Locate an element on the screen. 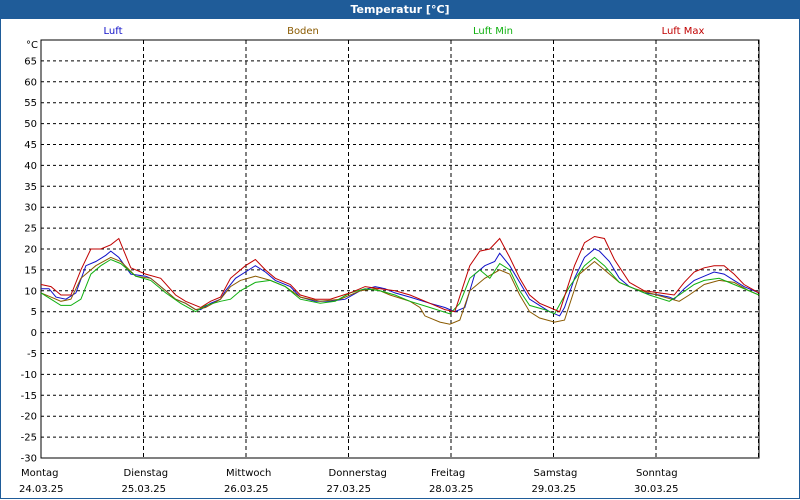 Image resolution: width=800 pixels, height=500 pixels. x-tick-weekday: Mittwoch is located at coordinates (248, 473).